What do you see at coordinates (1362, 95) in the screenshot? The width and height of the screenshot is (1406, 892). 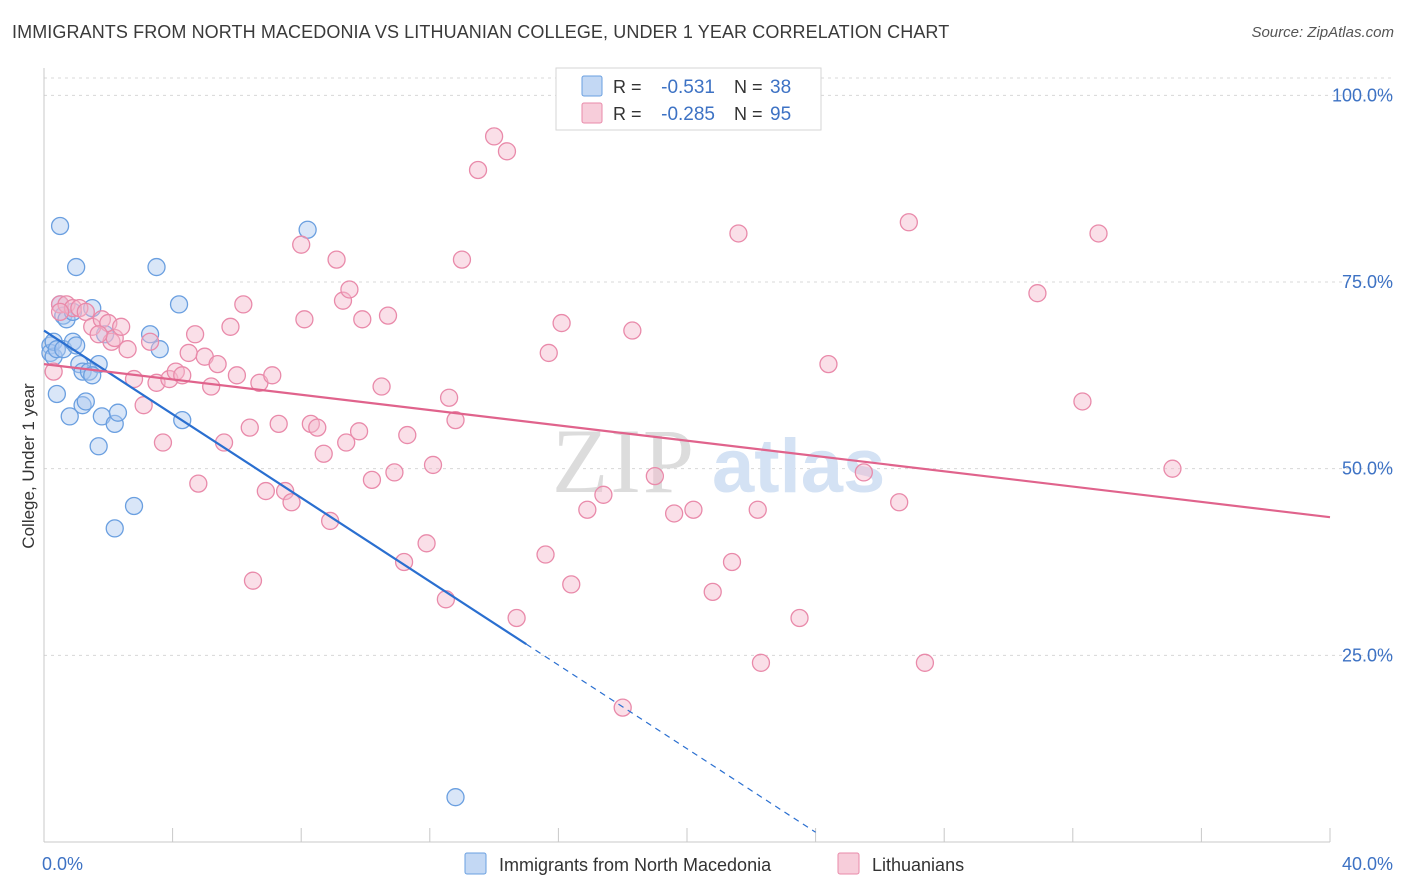 I see `y-tick-label: 100.0%` at bounding box center [1362, 95].